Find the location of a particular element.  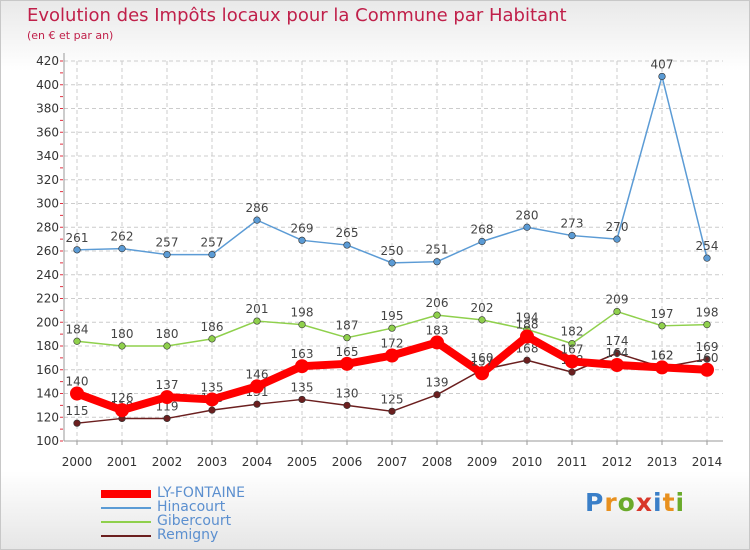

data-label-hinacourt: 286 is located at coordinates (257, 208).